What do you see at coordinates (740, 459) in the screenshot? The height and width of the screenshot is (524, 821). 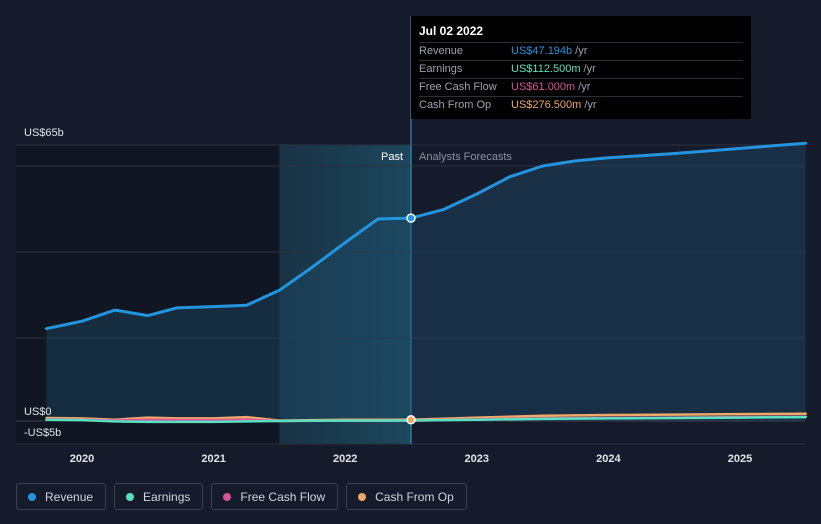 I see `x-tick-label: 2025` at bounding box center [740, 459].